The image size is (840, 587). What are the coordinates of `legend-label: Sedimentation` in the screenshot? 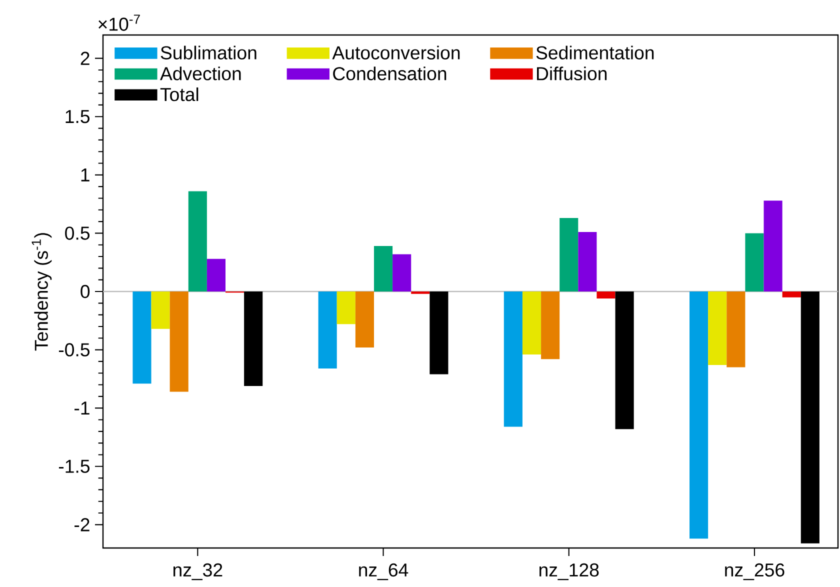 It's located at (595, 53).